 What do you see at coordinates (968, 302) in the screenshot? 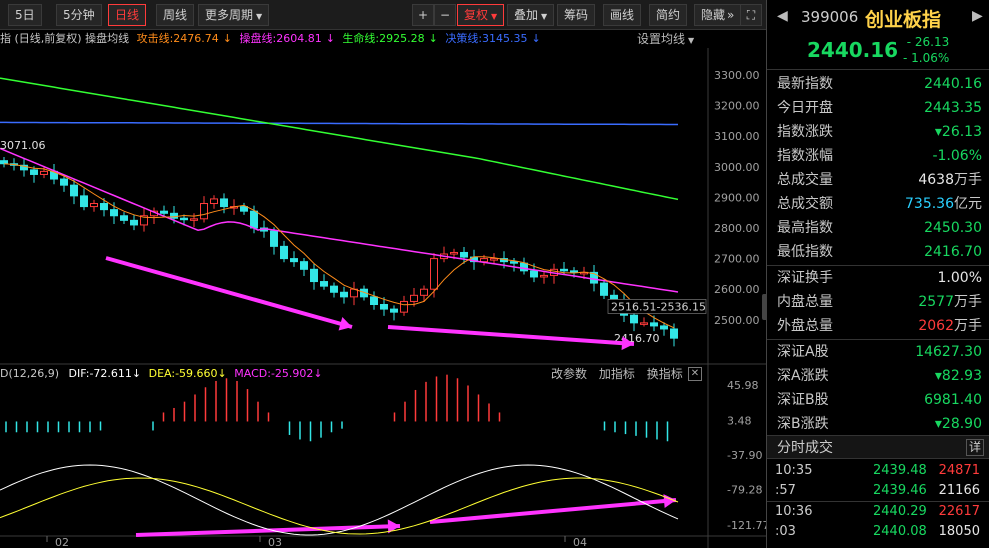
I see `quote-unit: 万手` at bounding box center [968, 302].